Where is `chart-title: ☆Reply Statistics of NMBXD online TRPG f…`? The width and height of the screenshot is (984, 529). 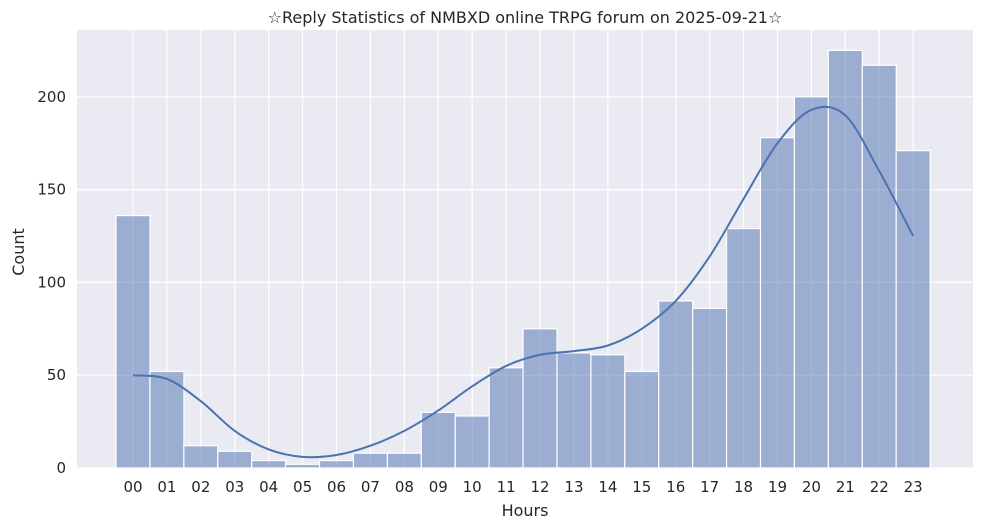 chart-title: ☆Reply Statistics of NMBXD online TRPG f… is located at coordinates (525, 17).